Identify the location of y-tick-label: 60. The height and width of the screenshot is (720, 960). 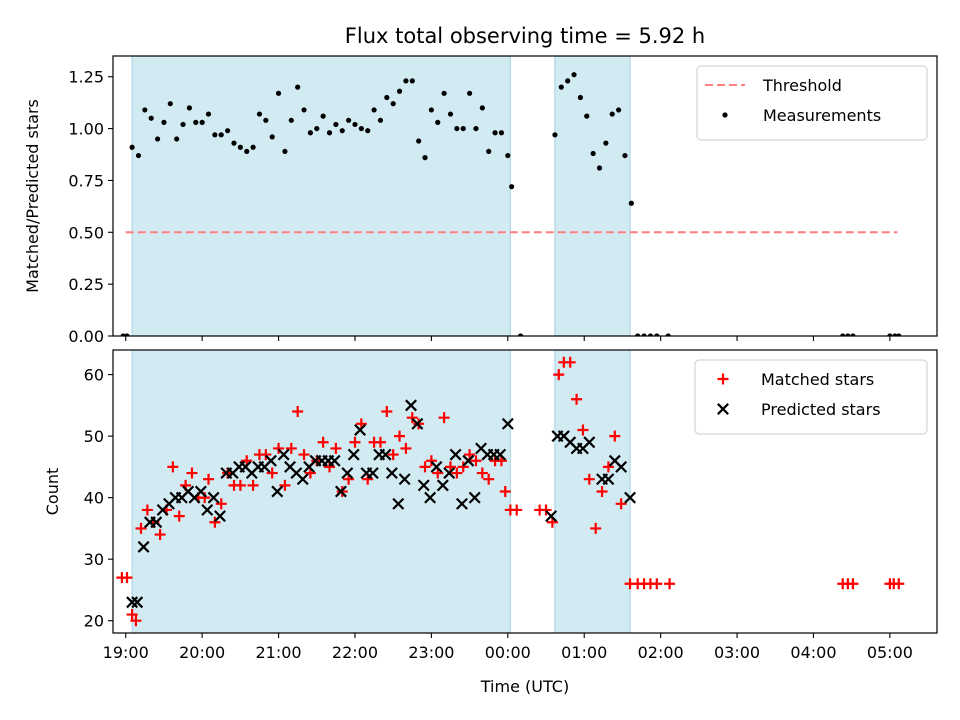
(94, 375).